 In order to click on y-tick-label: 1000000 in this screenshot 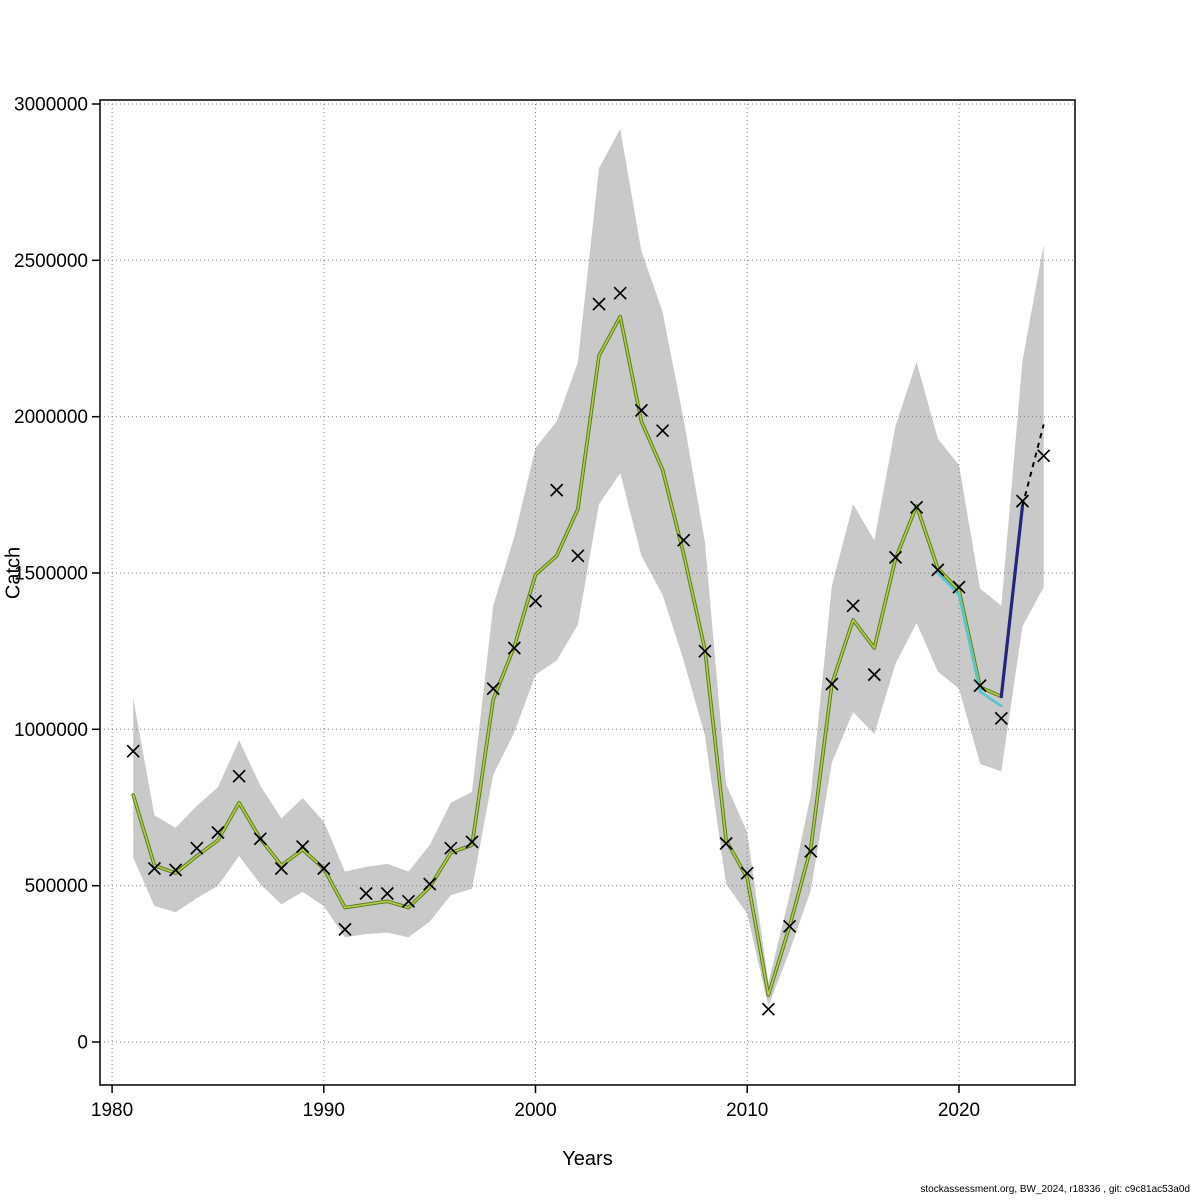, I will do `click(51, 730)`.